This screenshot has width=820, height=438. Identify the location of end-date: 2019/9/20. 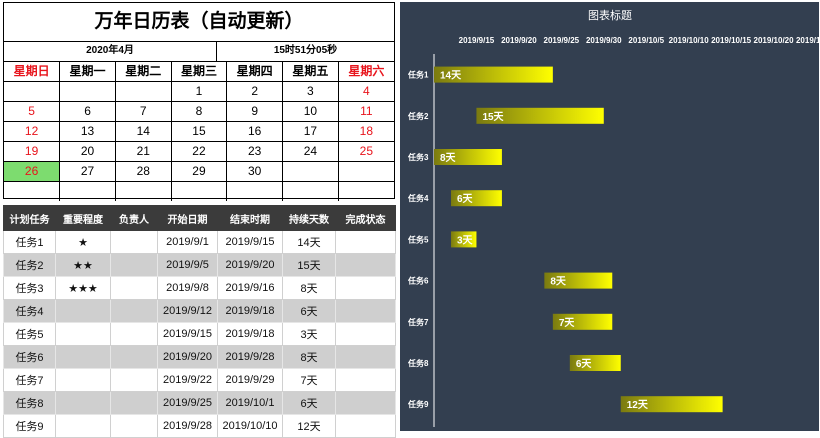
(250, 265).